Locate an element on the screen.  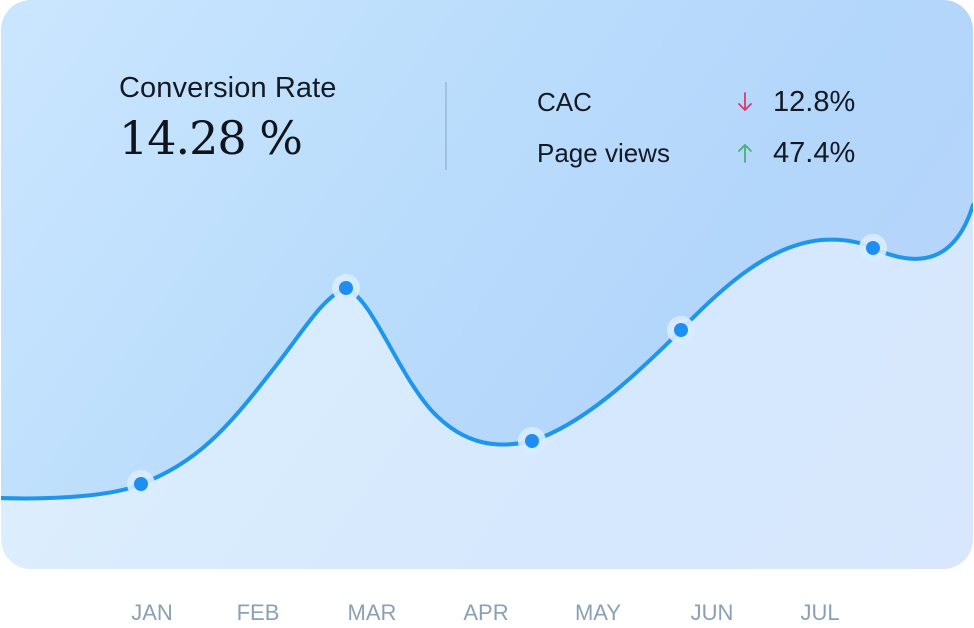
primary-stat: Conversion Rate 14.28 % is located at coordinates (228, 117).